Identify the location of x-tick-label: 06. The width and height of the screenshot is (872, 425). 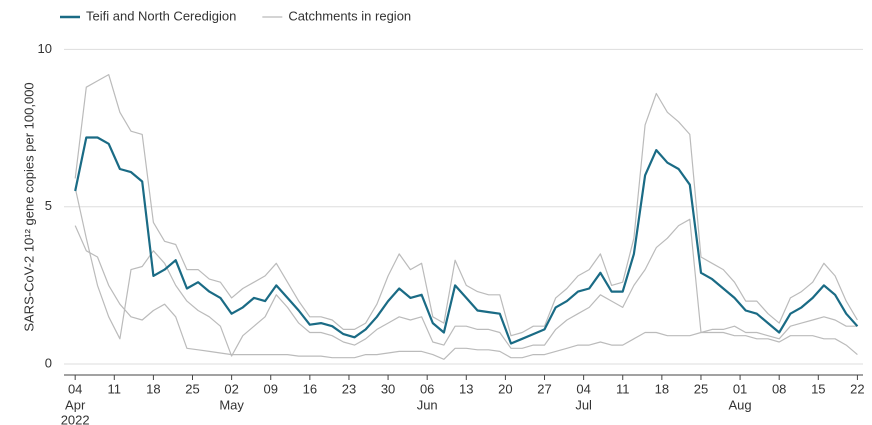
(427, 388).